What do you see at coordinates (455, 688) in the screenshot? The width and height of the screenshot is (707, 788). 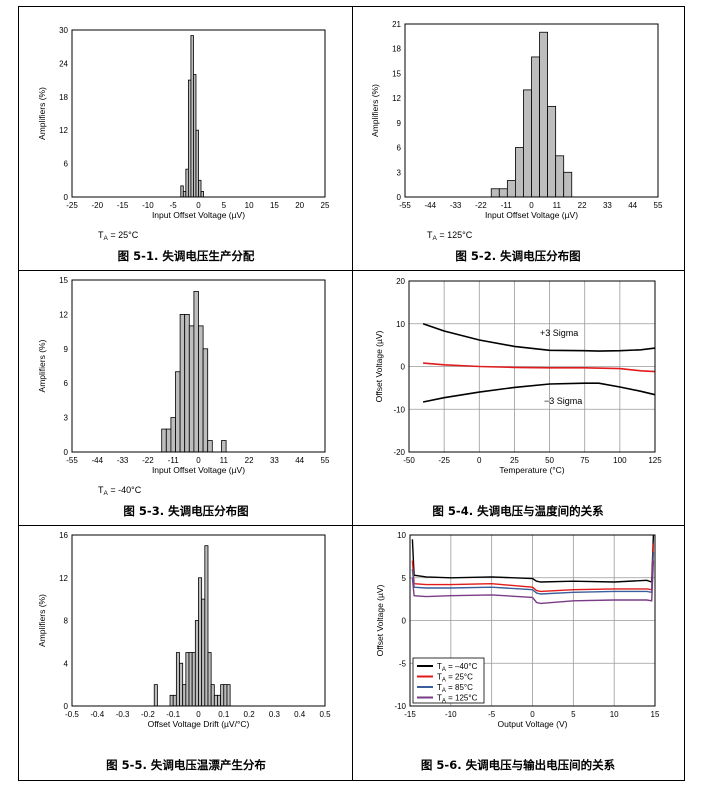 I see `legend-label: TA = 85°C` at bounding box center [455, 688].